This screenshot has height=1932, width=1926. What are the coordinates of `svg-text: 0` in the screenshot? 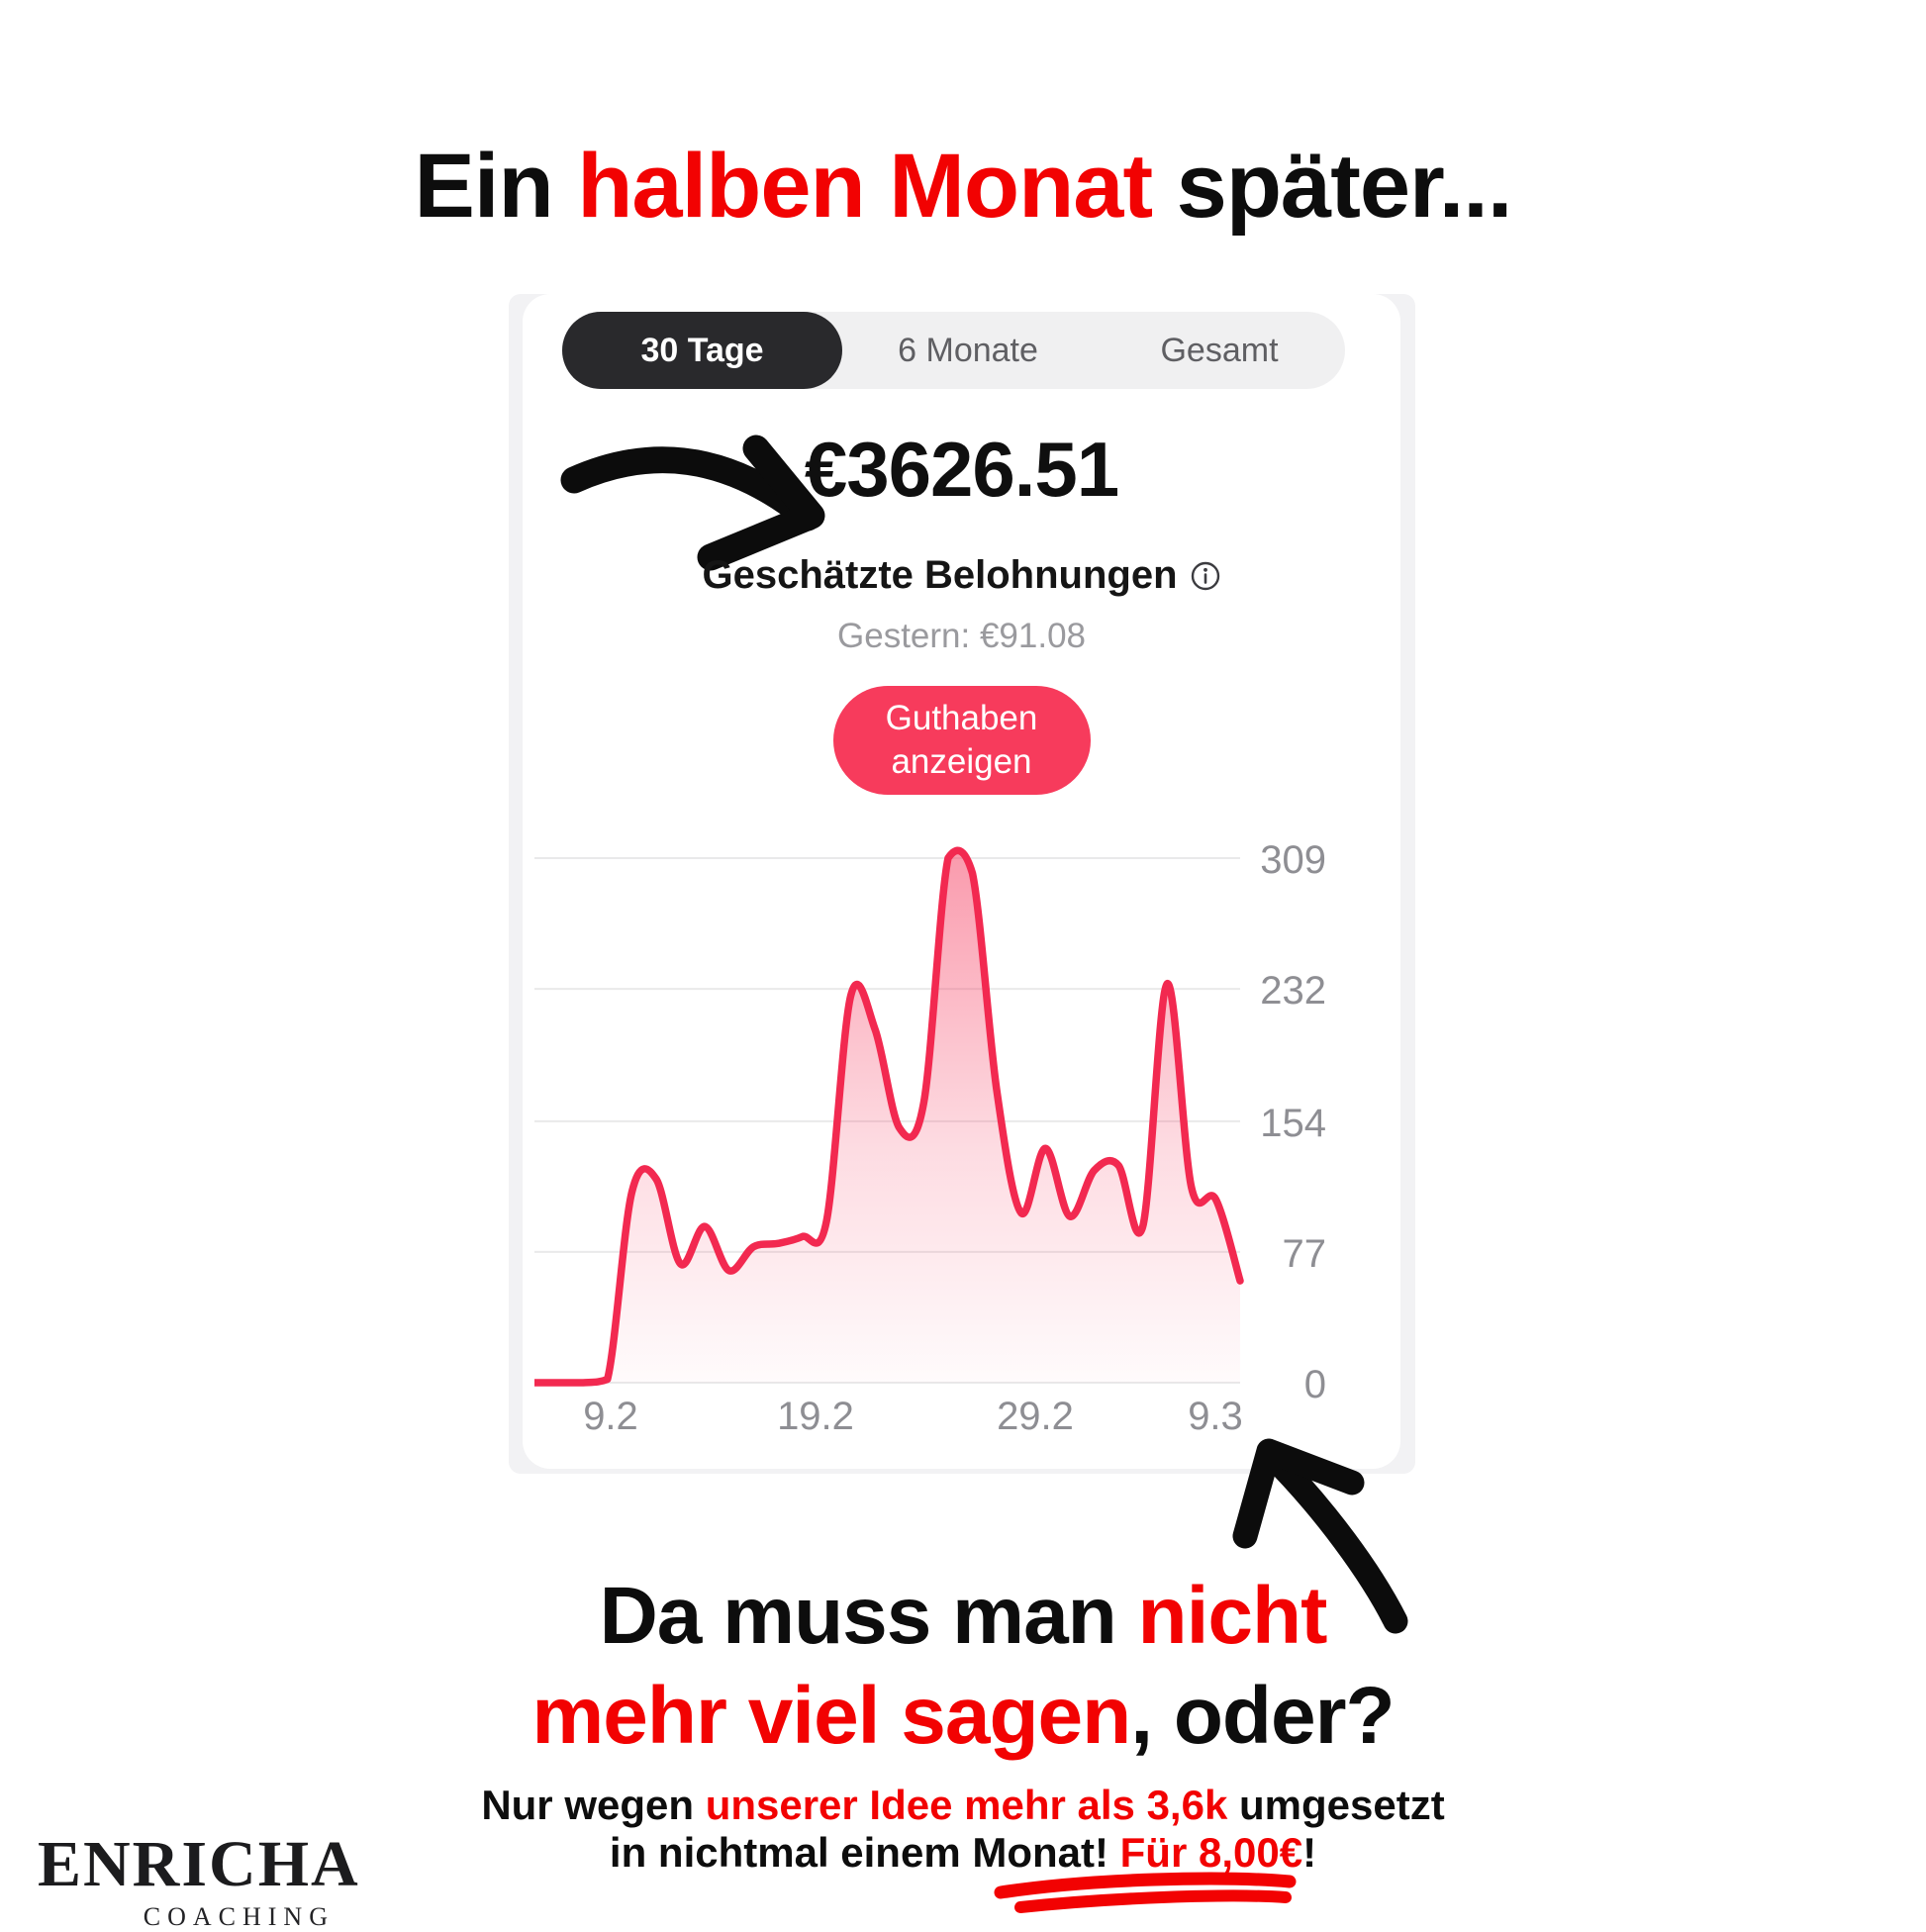 It's located at (1315, 1384).